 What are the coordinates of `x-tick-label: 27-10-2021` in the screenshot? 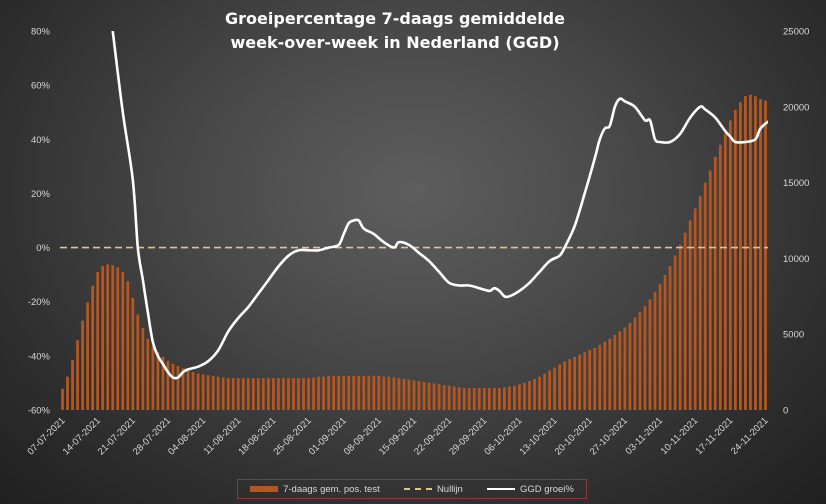 It's located at (609, 436).